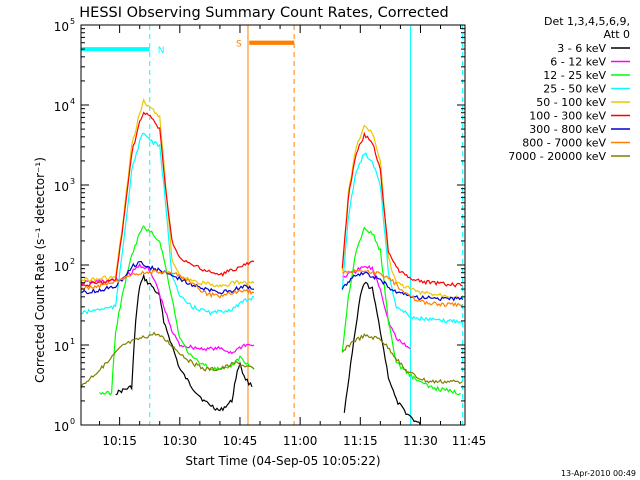  I want to click on y-tick-exponent: 2, so click(72, 261).